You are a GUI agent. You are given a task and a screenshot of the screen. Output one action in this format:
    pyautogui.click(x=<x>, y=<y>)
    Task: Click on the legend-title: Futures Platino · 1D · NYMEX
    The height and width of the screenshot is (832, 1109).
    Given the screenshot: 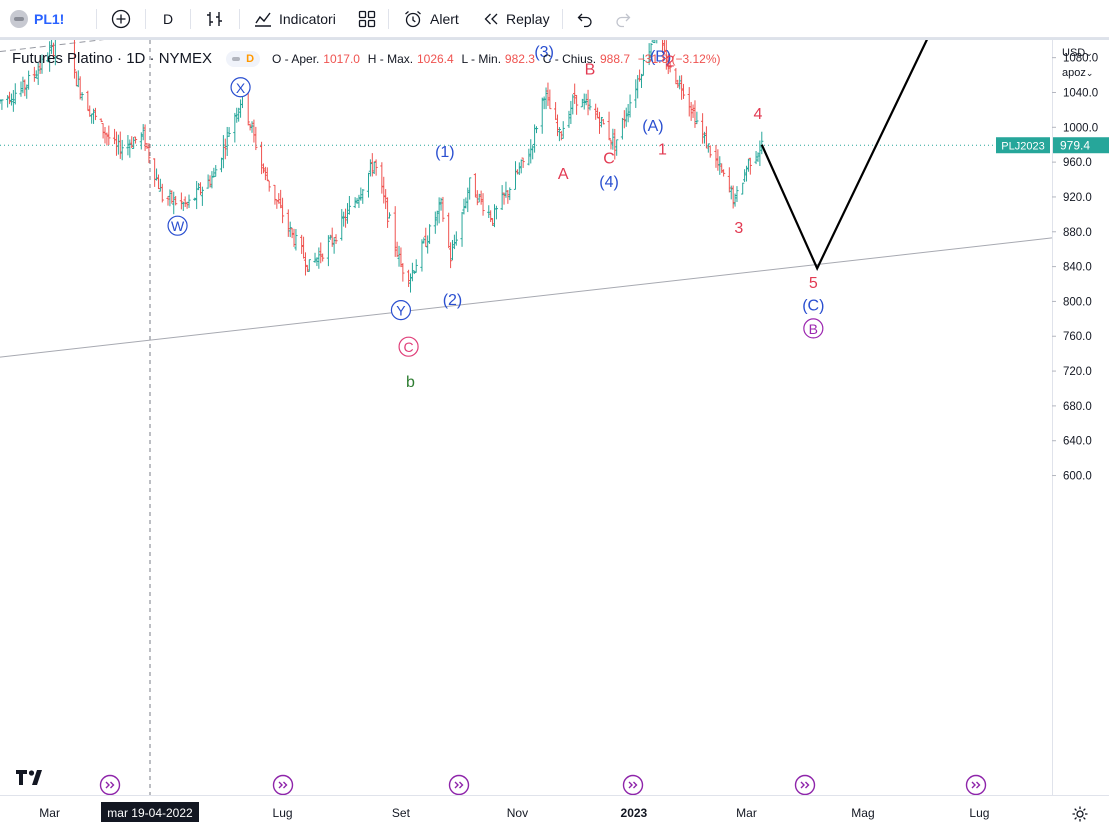 What is the action you would take?
    pyautogui.click(x=112, y=58)
    